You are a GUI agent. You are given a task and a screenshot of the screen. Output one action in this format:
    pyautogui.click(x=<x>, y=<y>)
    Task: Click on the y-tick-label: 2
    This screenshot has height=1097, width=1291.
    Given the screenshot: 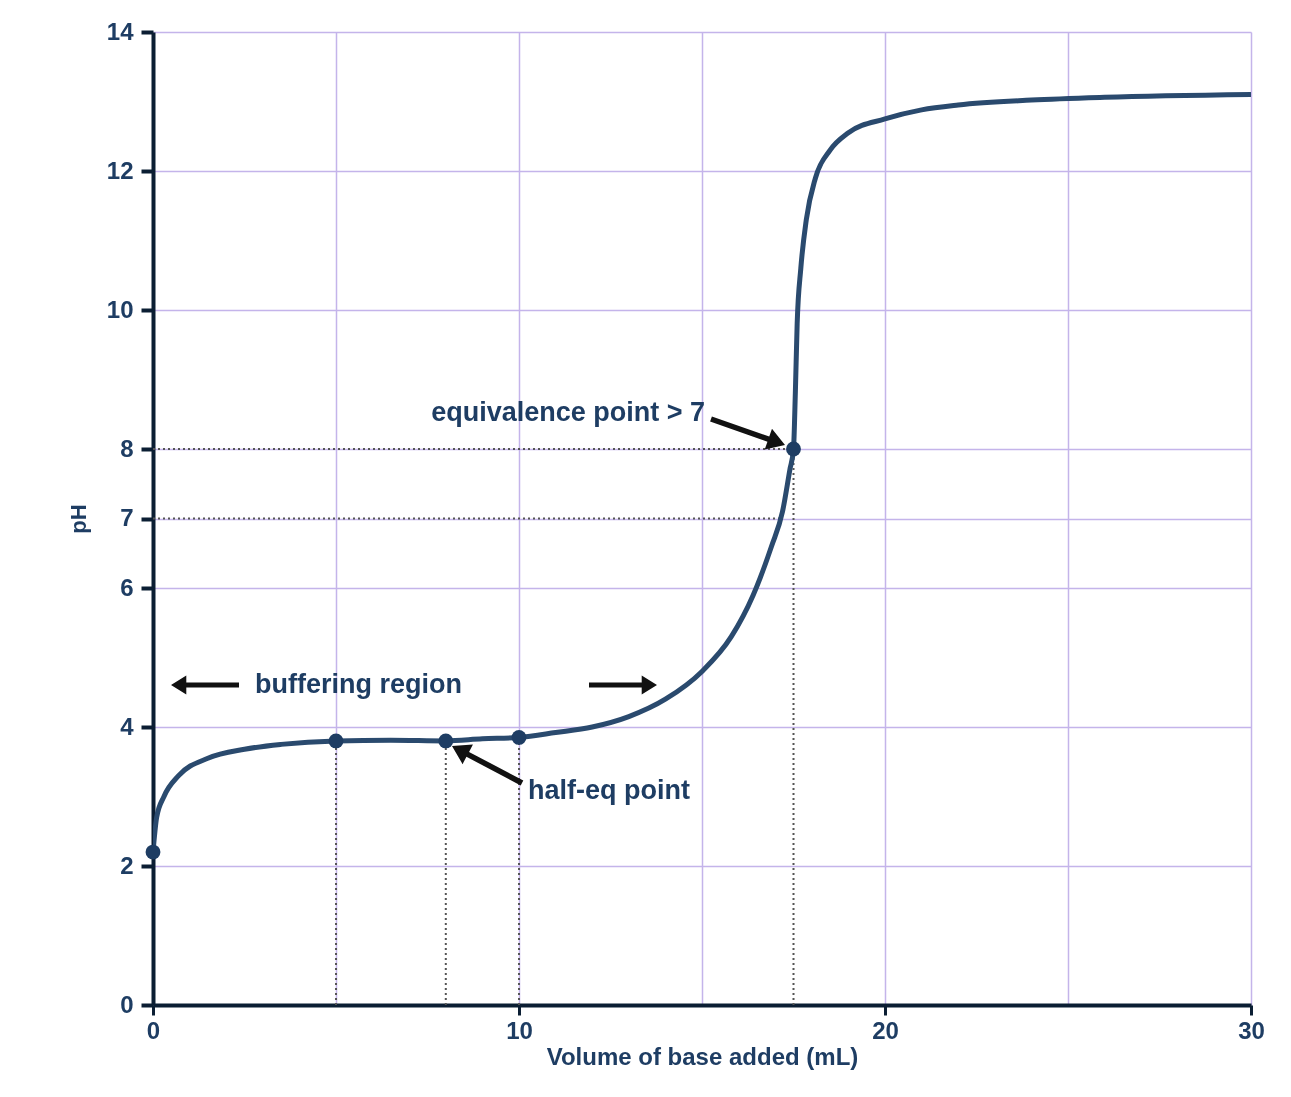 What is the action you would take?
    pyautogui.click(x=127, y=865)
    